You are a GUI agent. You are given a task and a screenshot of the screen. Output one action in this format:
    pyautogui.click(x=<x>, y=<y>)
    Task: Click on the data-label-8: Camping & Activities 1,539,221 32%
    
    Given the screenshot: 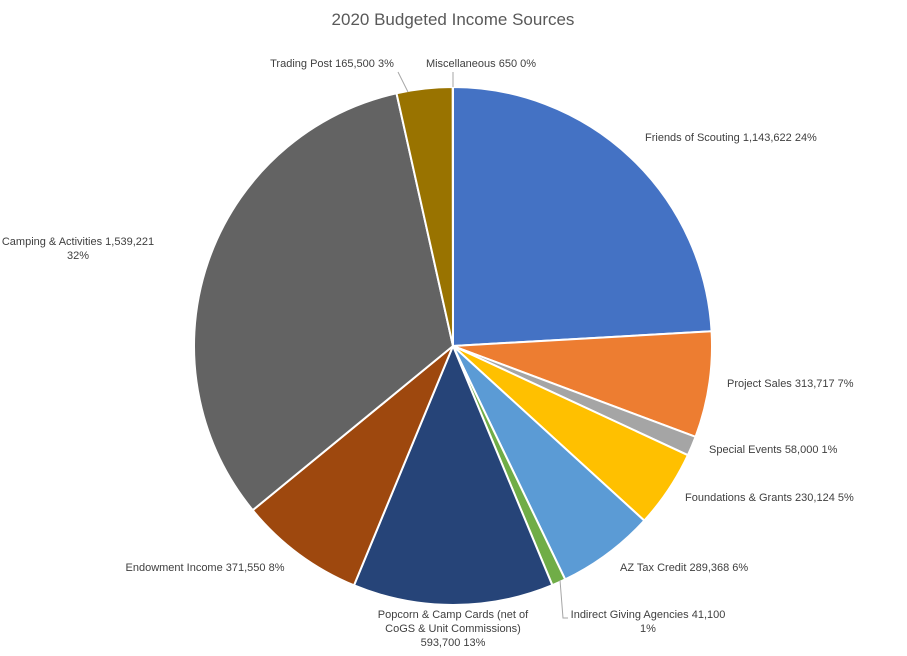 What is the action you would take?
    pyautogui.click(x=78, y=249)
    